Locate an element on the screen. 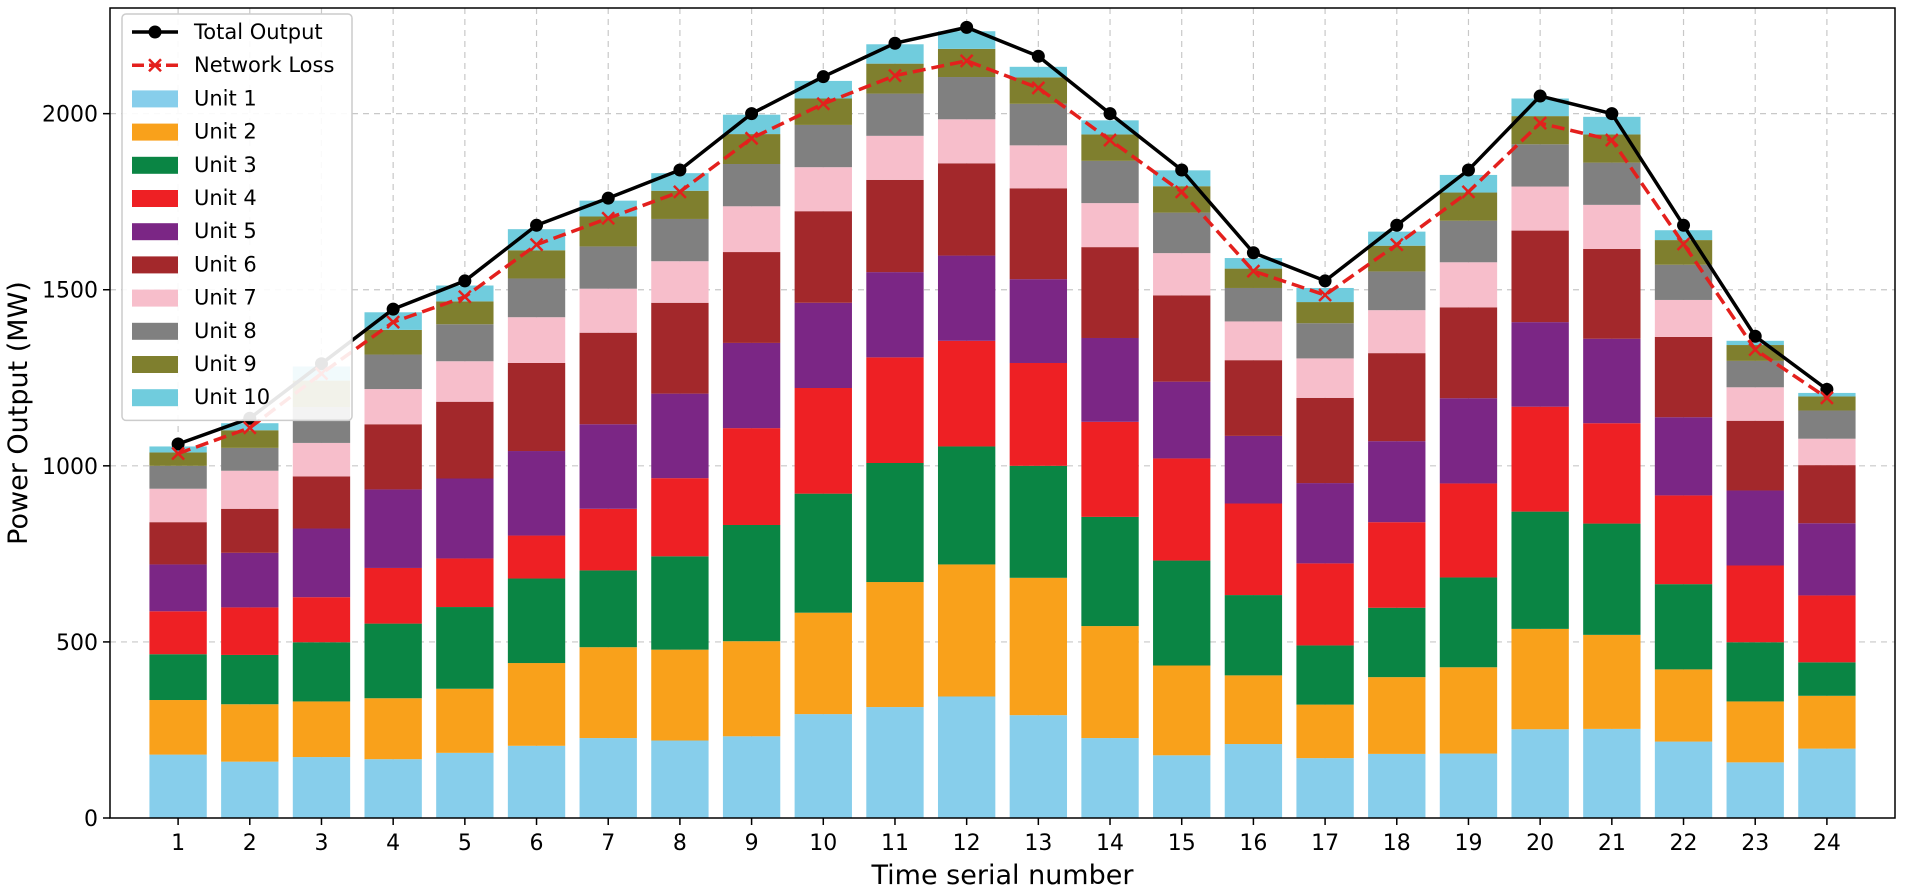  bar-unit-4-t8 is located at coordinates (680, 517).